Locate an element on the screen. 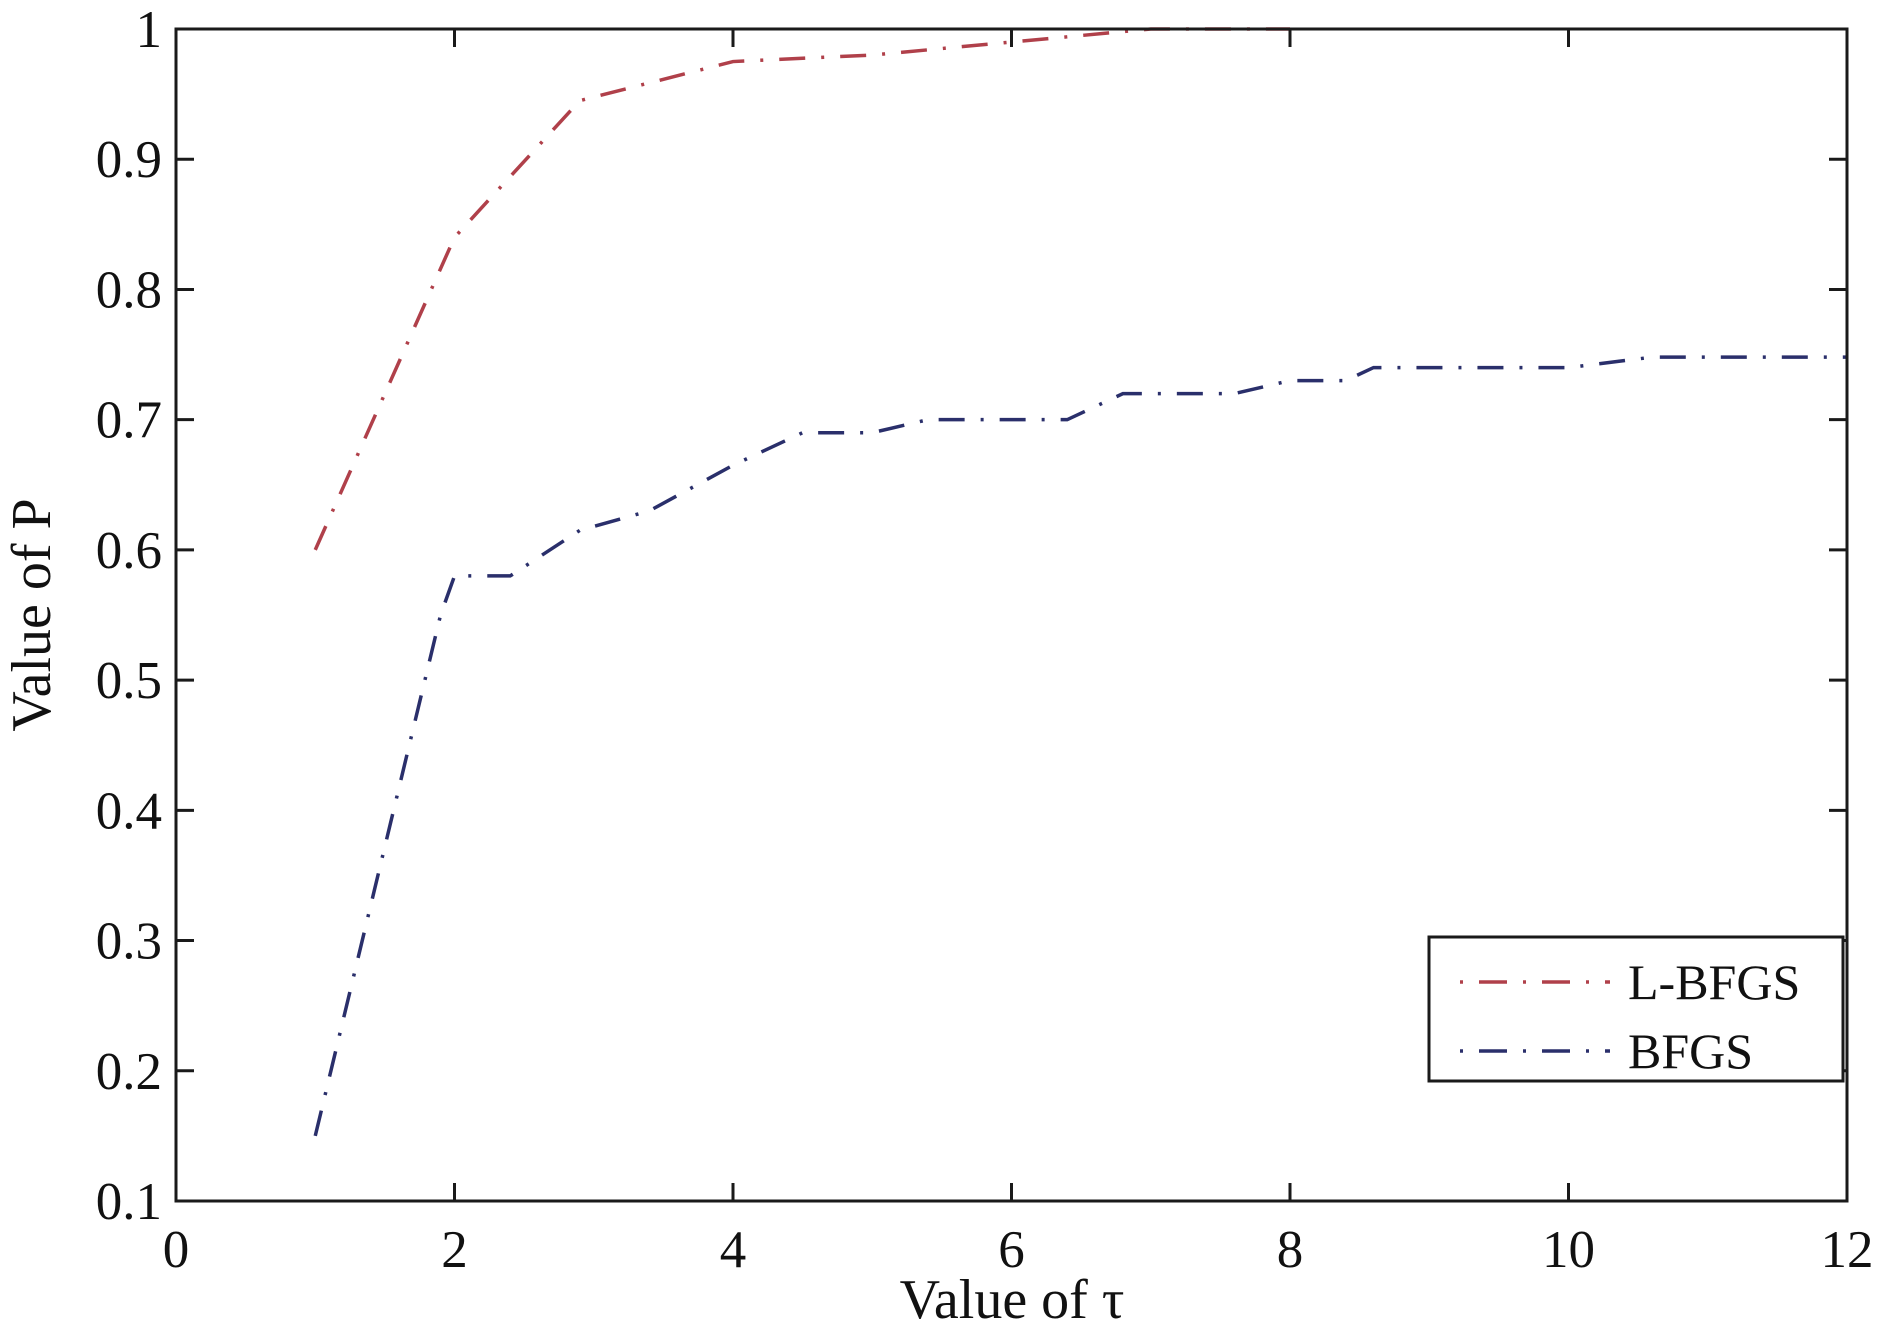 This screenshot has width=1881, height=1331. x-tick-label: 0 is located at coordinates (176, 1250).